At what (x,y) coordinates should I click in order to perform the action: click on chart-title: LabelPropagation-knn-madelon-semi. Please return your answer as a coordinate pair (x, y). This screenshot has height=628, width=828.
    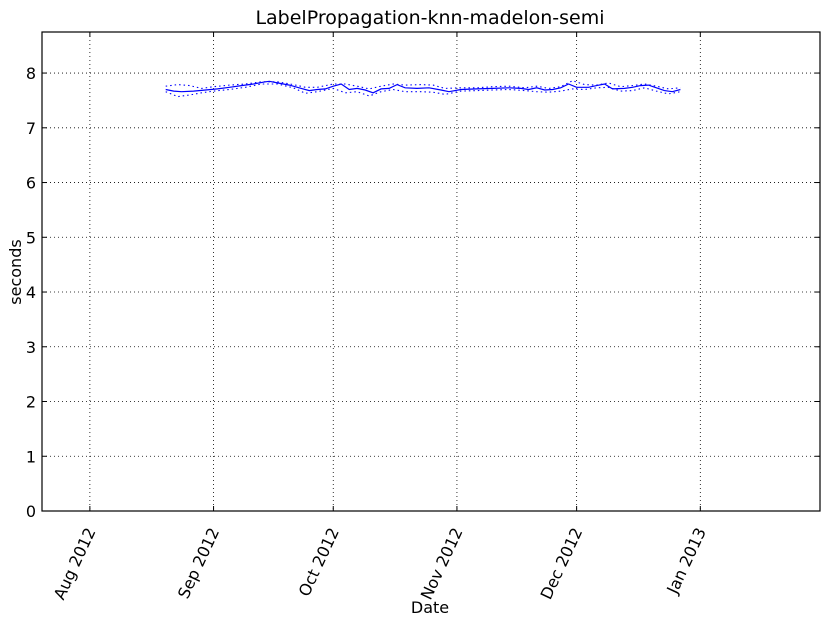
    Looking at the image, I should click on (429, 18).